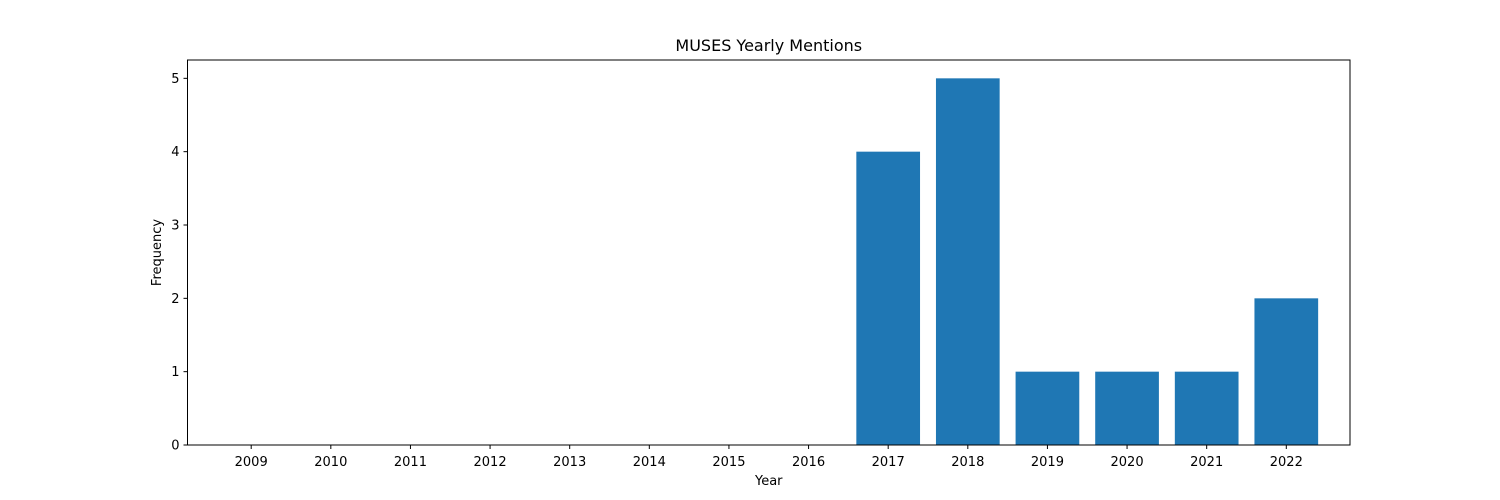  What do you see at coordinates (175, 299) in the screenshot?
I see `y-tick-label-2: 2` at bounding box center [175, 299].